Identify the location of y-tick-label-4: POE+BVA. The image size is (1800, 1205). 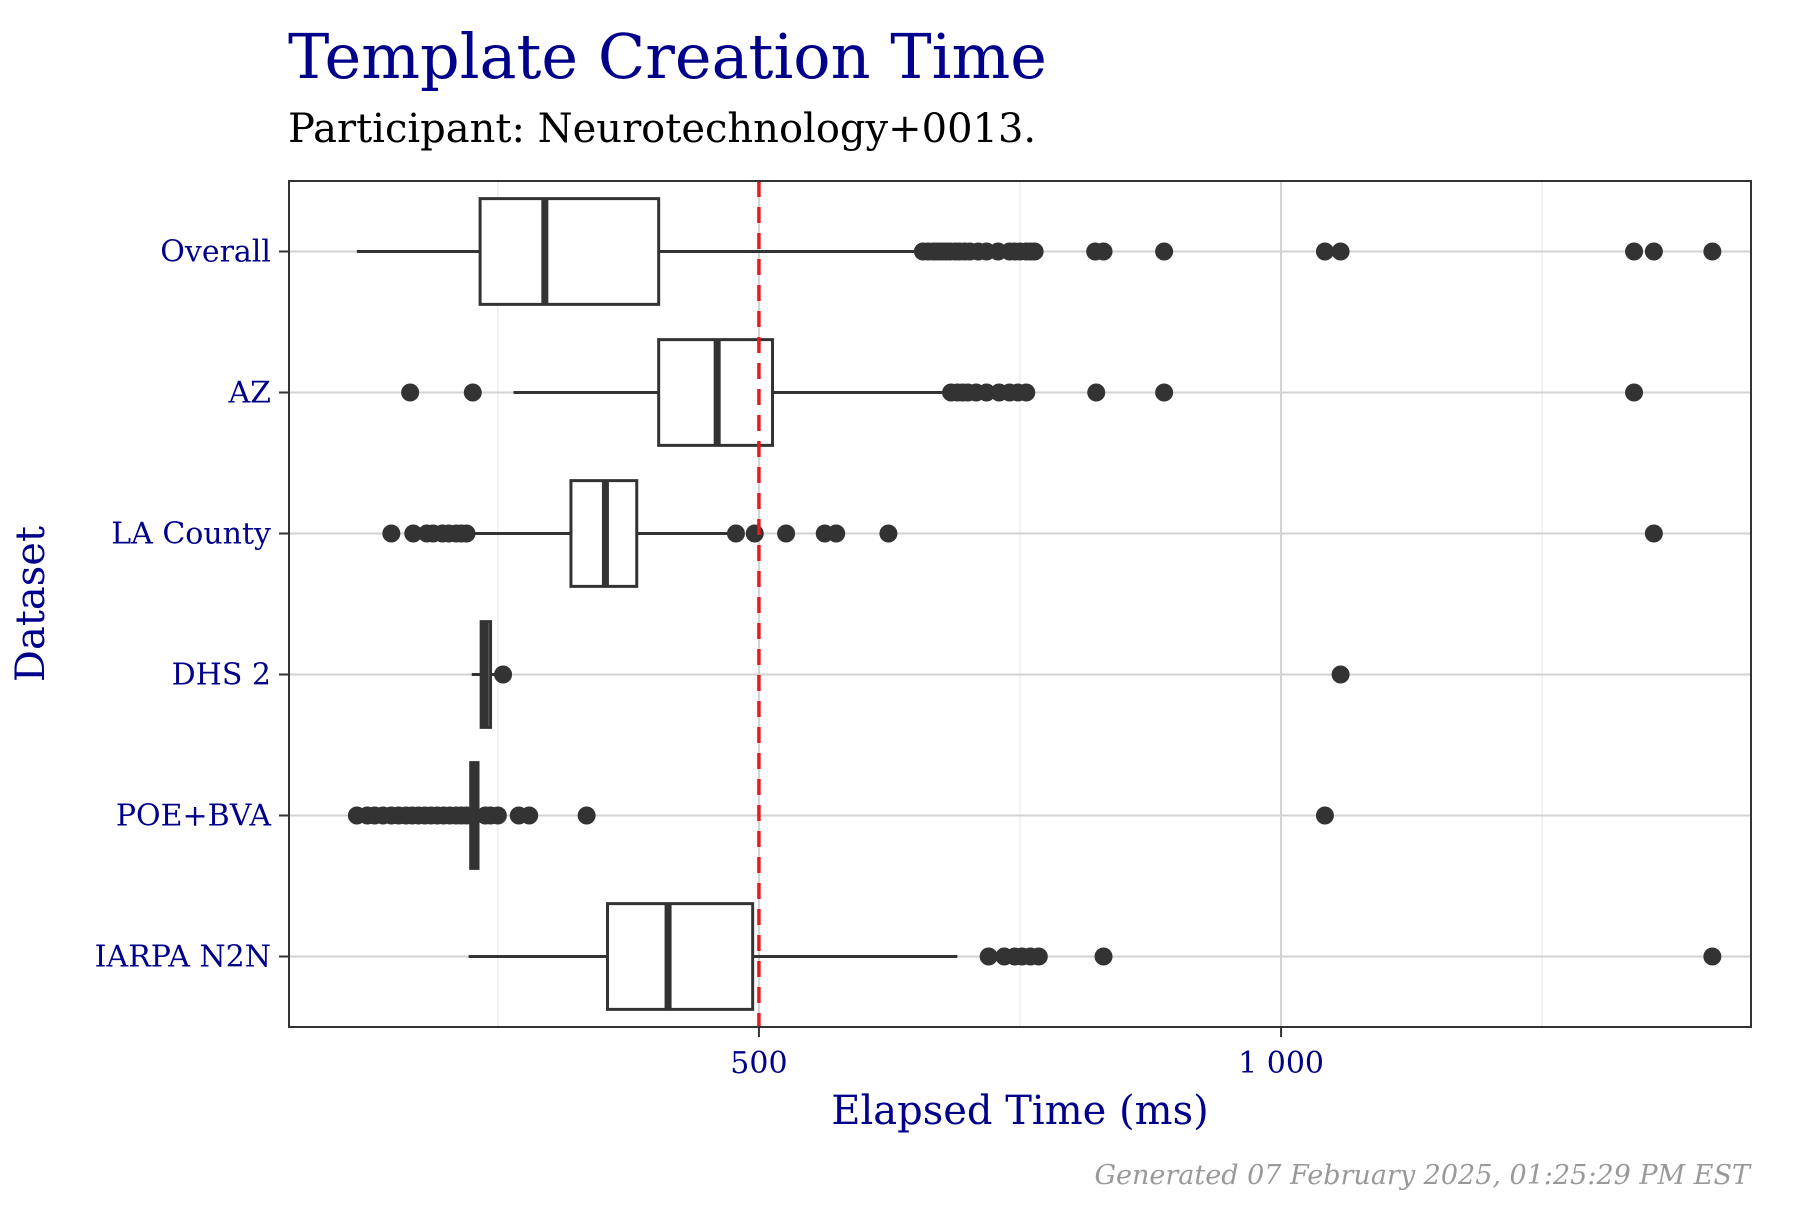
(193, 816).